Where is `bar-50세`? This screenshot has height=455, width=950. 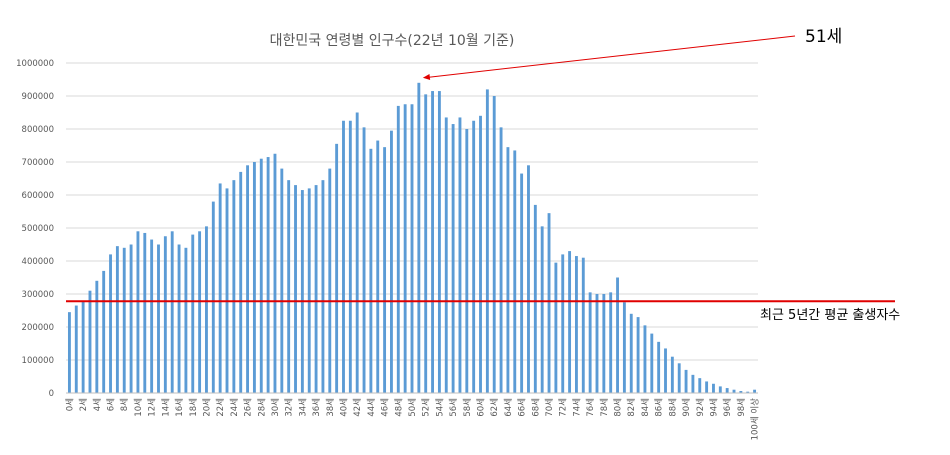
bar-50세 is located at coordinates (412, 248).